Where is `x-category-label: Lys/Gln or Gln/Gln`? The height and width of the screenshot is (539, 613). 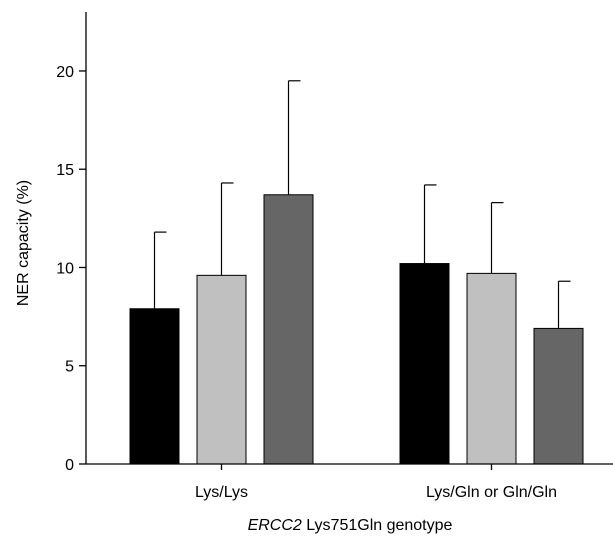
x-category-label: Lys/Gln or Gln/Gln is located at coordinates (491, 492).